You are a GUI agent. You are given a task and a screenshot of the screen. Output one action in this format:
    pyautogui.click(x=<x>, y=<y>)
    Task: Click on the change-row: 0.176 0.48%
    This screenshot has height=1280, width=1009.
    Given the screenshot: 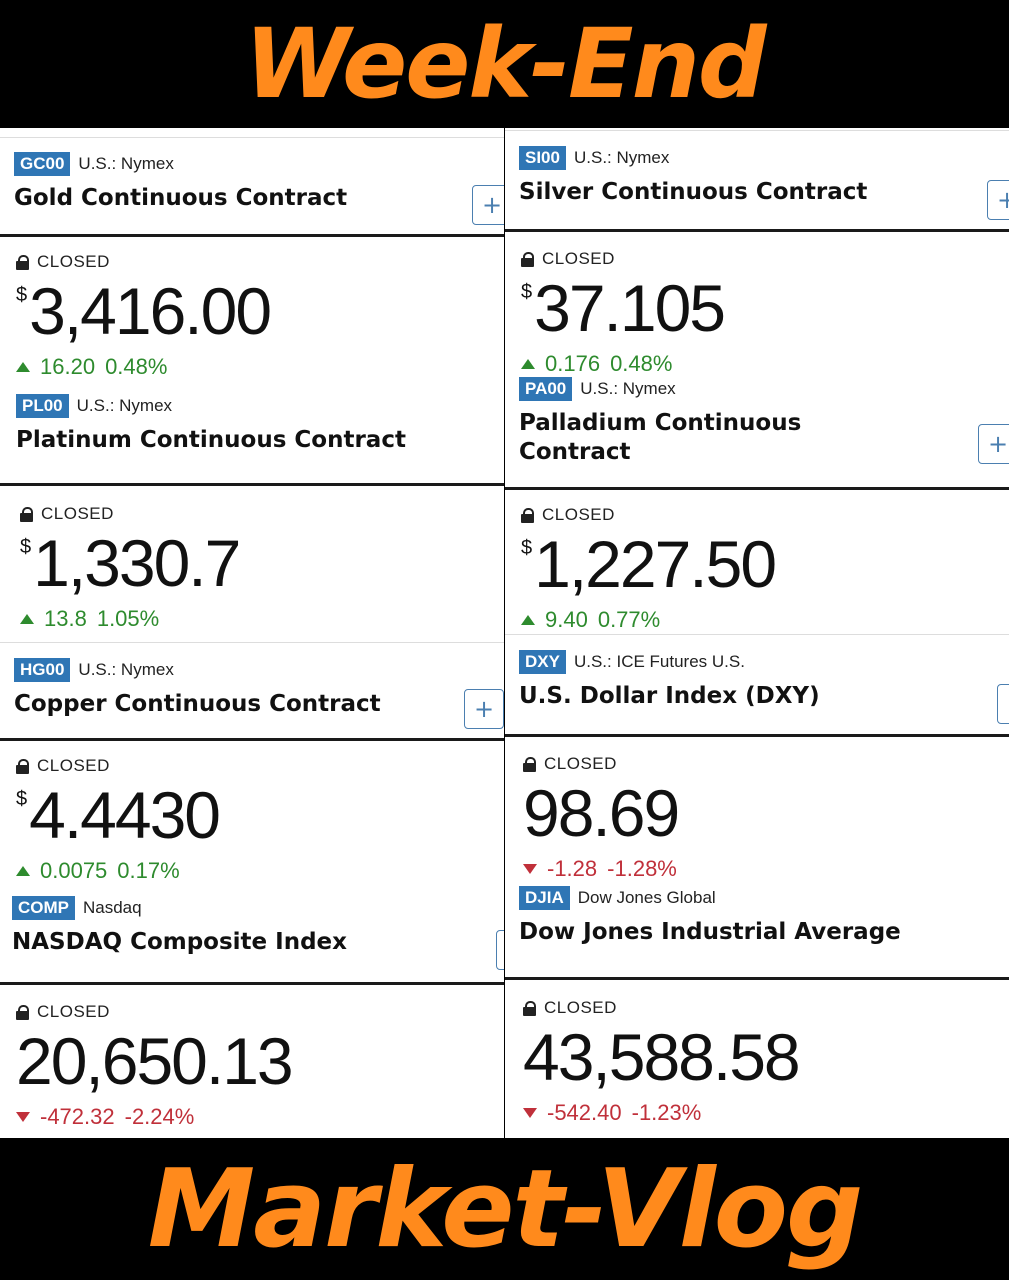 What is the action you would take?
    pyautogui.click(x=765, y=364)
    